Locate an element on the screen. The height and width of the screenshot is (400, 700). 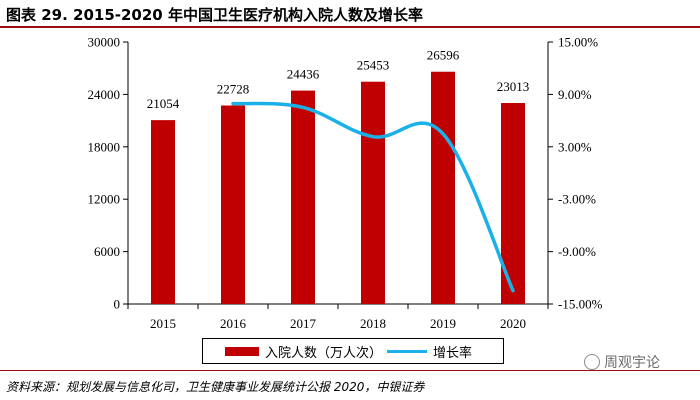
legend-swatch-bars is located at coordinates (242, 351).